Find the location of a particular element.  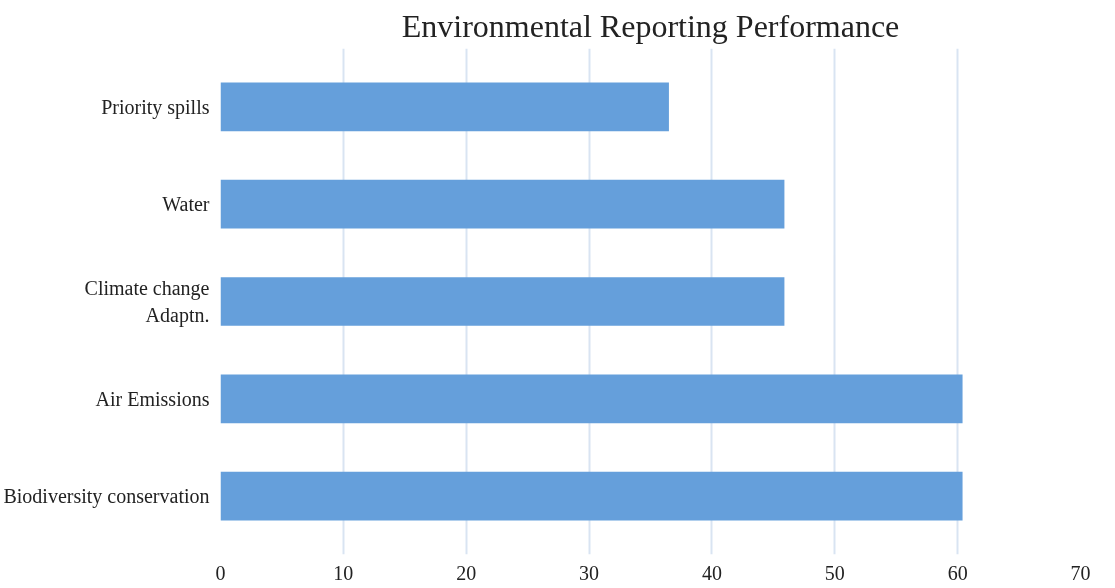

x-tick-label: 40 is located at coordinates (711, 572).